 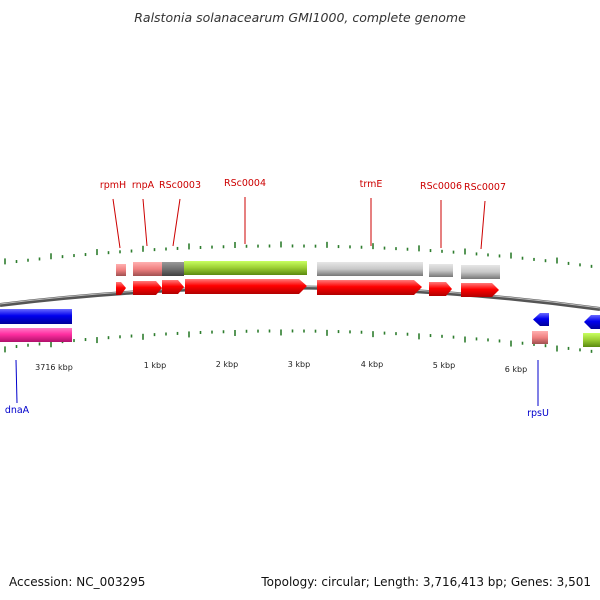 What do you see at coordinates (36, 316) in the screenshot?
I see `cds-dnaA` at bounding box center [36, 316].